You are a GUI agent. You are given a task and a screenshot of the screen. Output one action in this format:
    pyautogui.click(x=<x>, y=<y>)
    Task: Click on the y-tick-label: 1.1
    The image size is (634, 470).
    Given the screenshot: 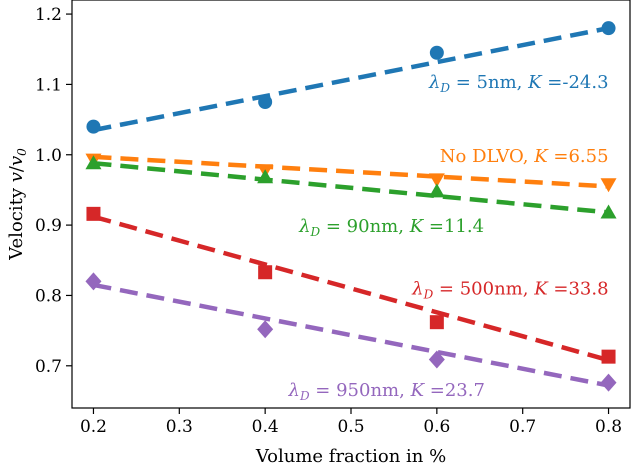 What is the action you would take?
    pyautogui.click(x=48, y=85)
    